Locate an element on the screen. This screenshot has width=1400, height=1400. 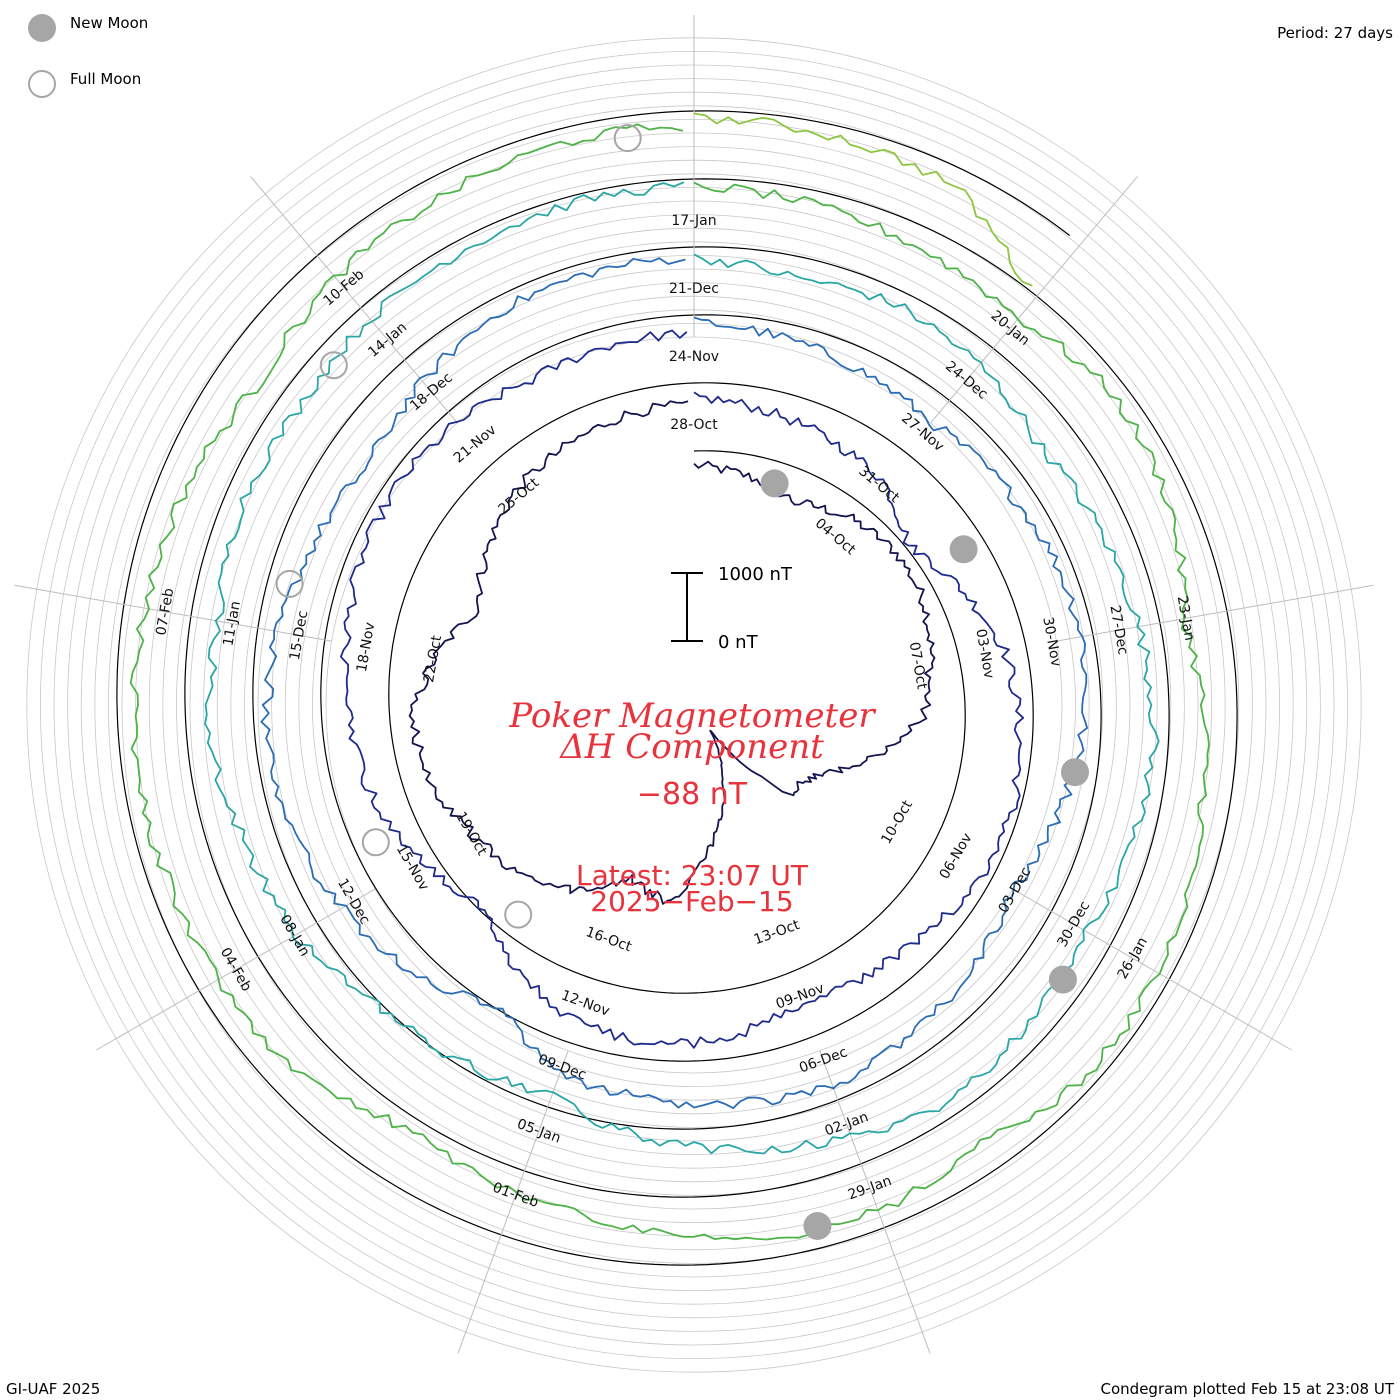
current-value: −88 nT is located at coordinates (692, 794).